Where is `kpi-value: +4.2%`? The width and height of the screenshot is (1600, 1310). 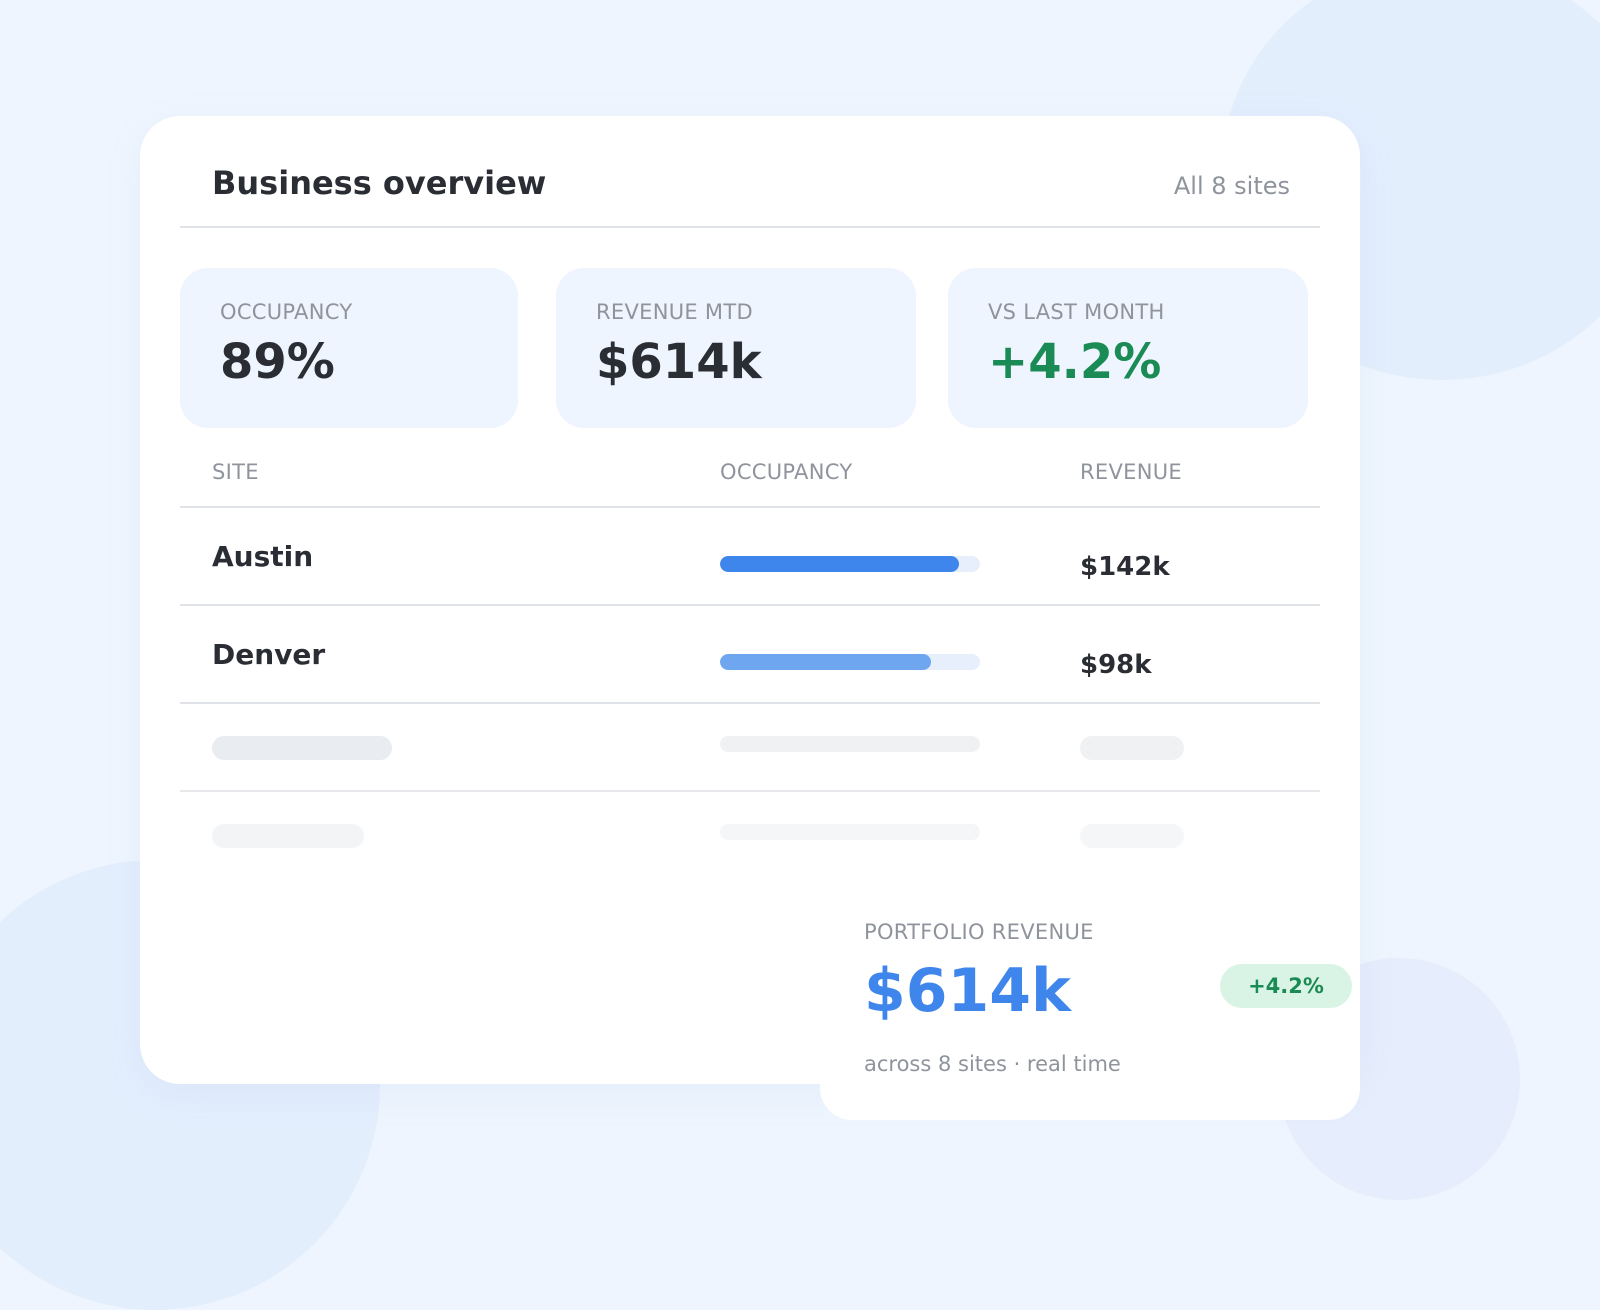 kpi-value: +4.2% is located at coordinates (1075, 362).